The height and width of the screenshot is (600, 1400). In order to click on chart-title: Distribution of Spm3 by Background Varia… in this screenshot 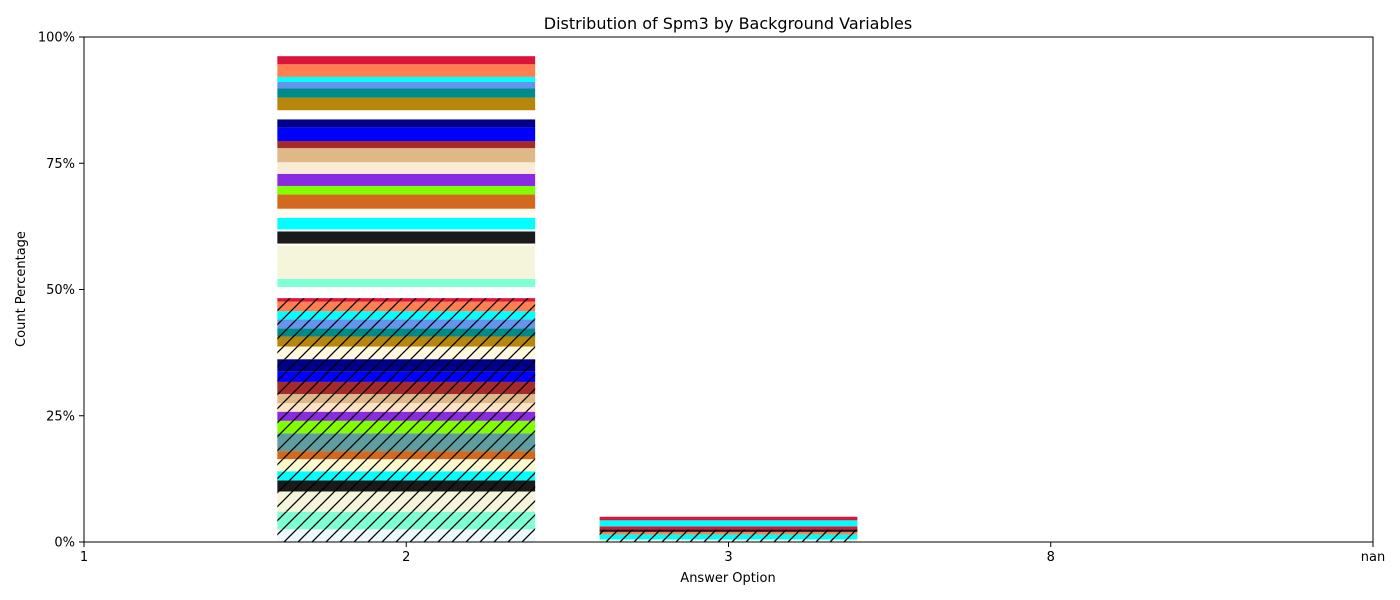, I will do `click(728, 23)`.